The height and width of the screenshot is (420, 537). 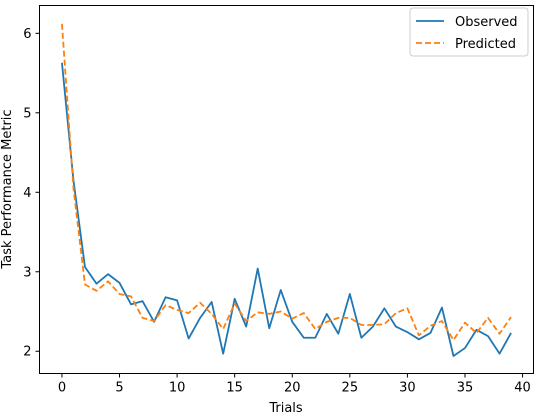 What do you see at coordinates (31, 193) in the screenshot?
I see `y-axis: 2 3 4 5 6` at bounding box center [31, 193].